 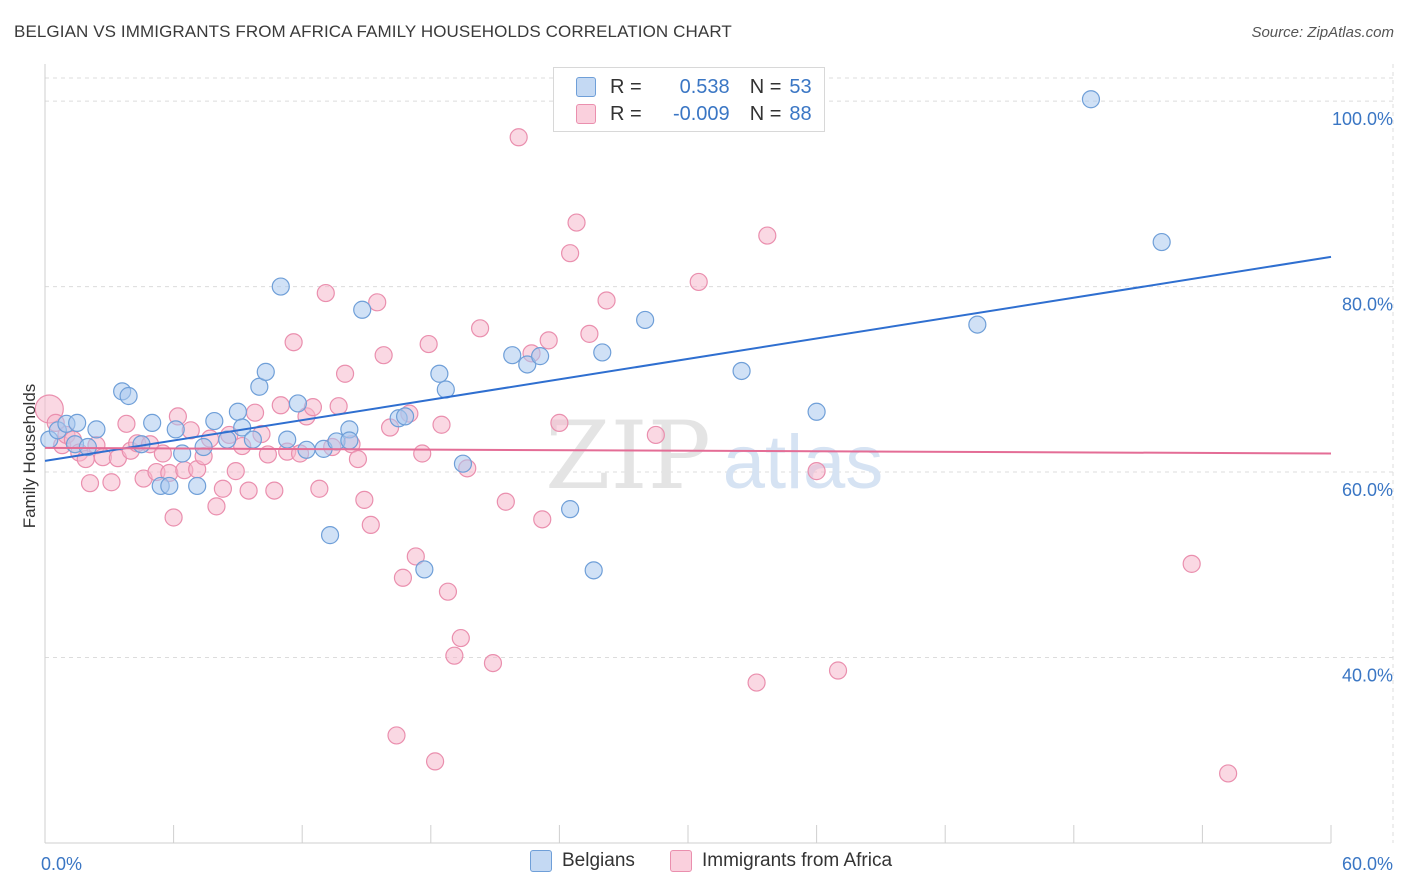 I want to click on watermark-atlas: atlas, so click(x=803, y=462).